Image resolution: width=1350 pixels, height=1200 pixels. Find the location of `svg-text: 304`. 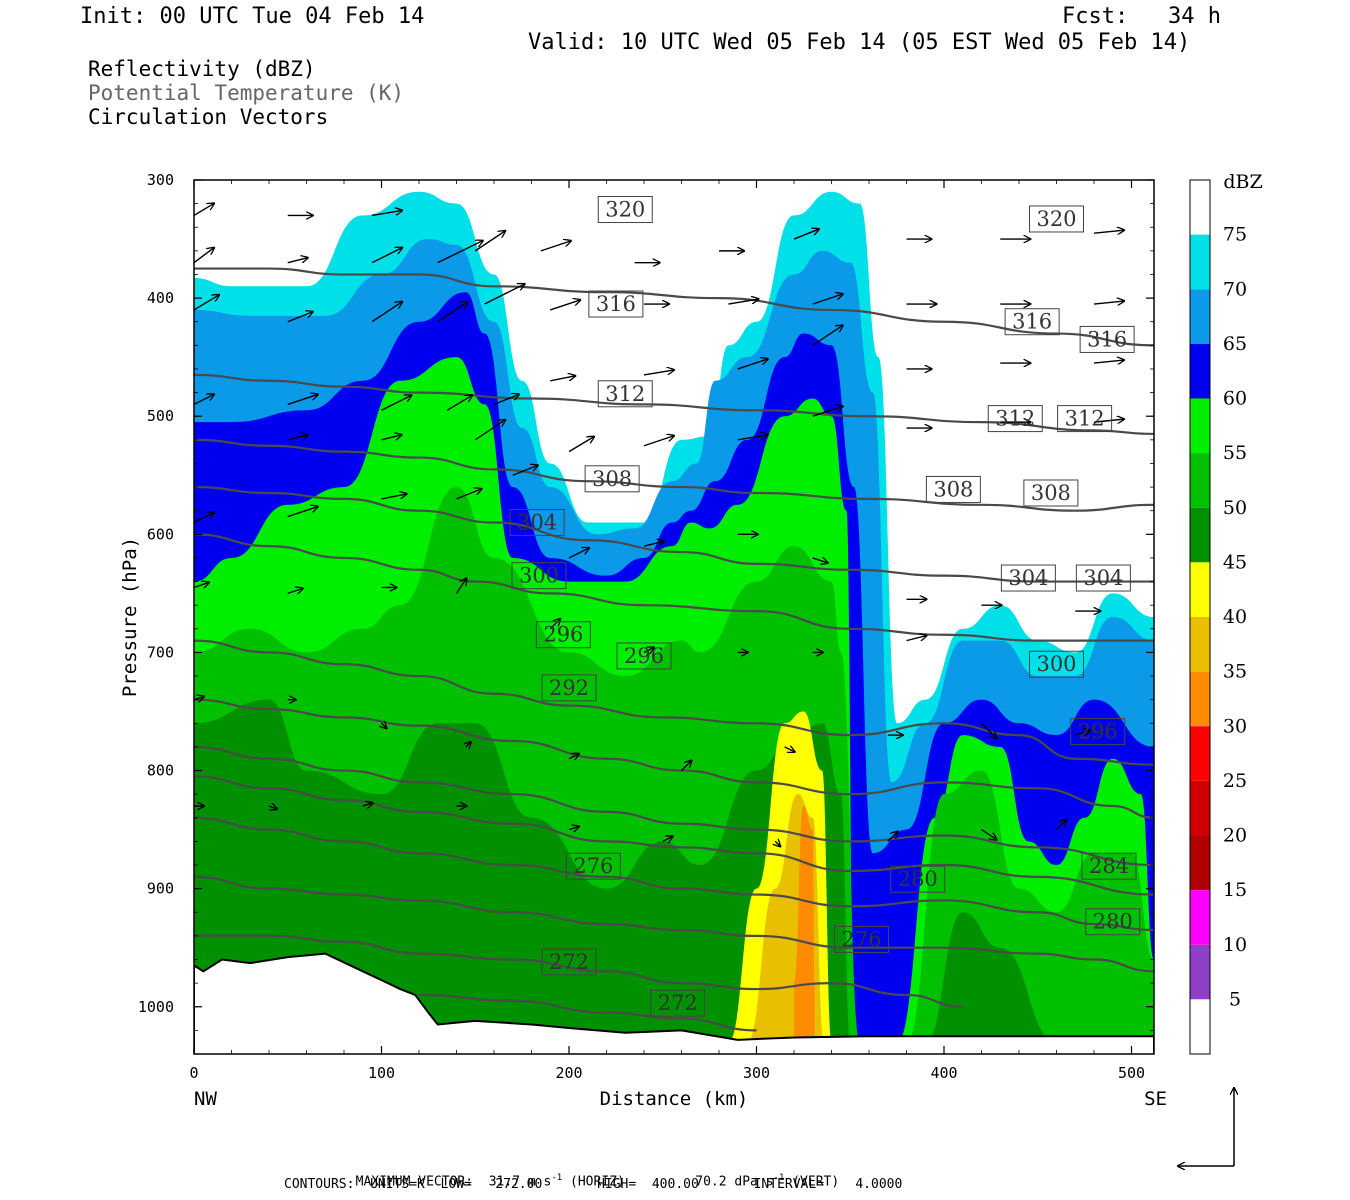

svg-text: 304 is located at coordinates (1103, 578).